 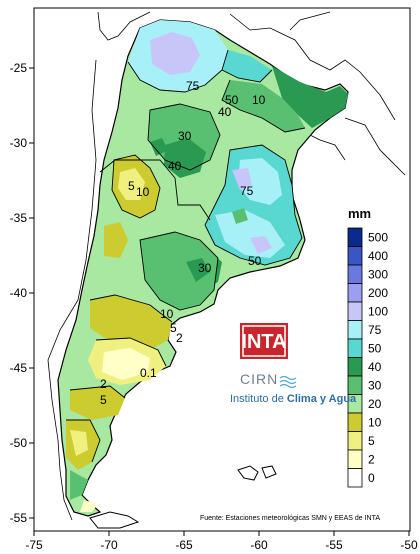 What do you see at coordinates (259, 379) in the screenshot?
I see `cirn-text: CIRN` at bounding box center [259, 379].